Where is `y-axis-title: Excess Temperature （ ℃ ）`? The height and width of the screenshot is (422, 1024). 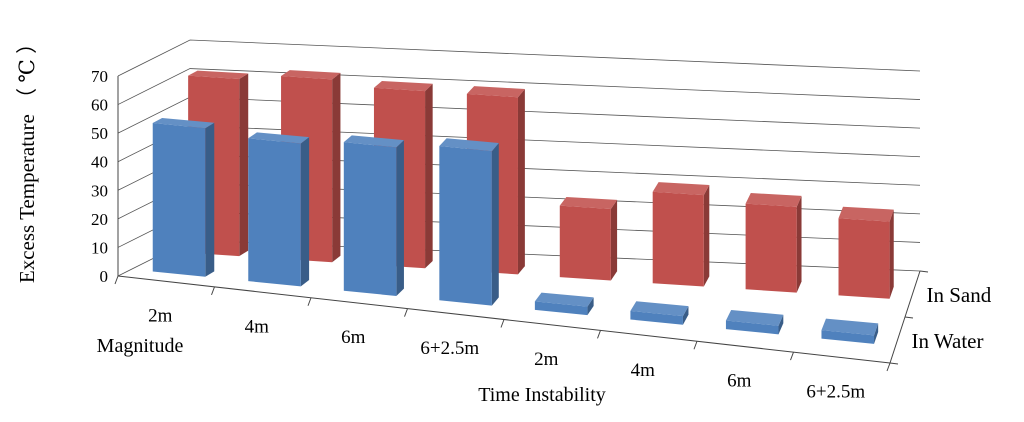
y-axis-title: Excess Temperature （ ℃ ） is located at coordinates (27, 158).